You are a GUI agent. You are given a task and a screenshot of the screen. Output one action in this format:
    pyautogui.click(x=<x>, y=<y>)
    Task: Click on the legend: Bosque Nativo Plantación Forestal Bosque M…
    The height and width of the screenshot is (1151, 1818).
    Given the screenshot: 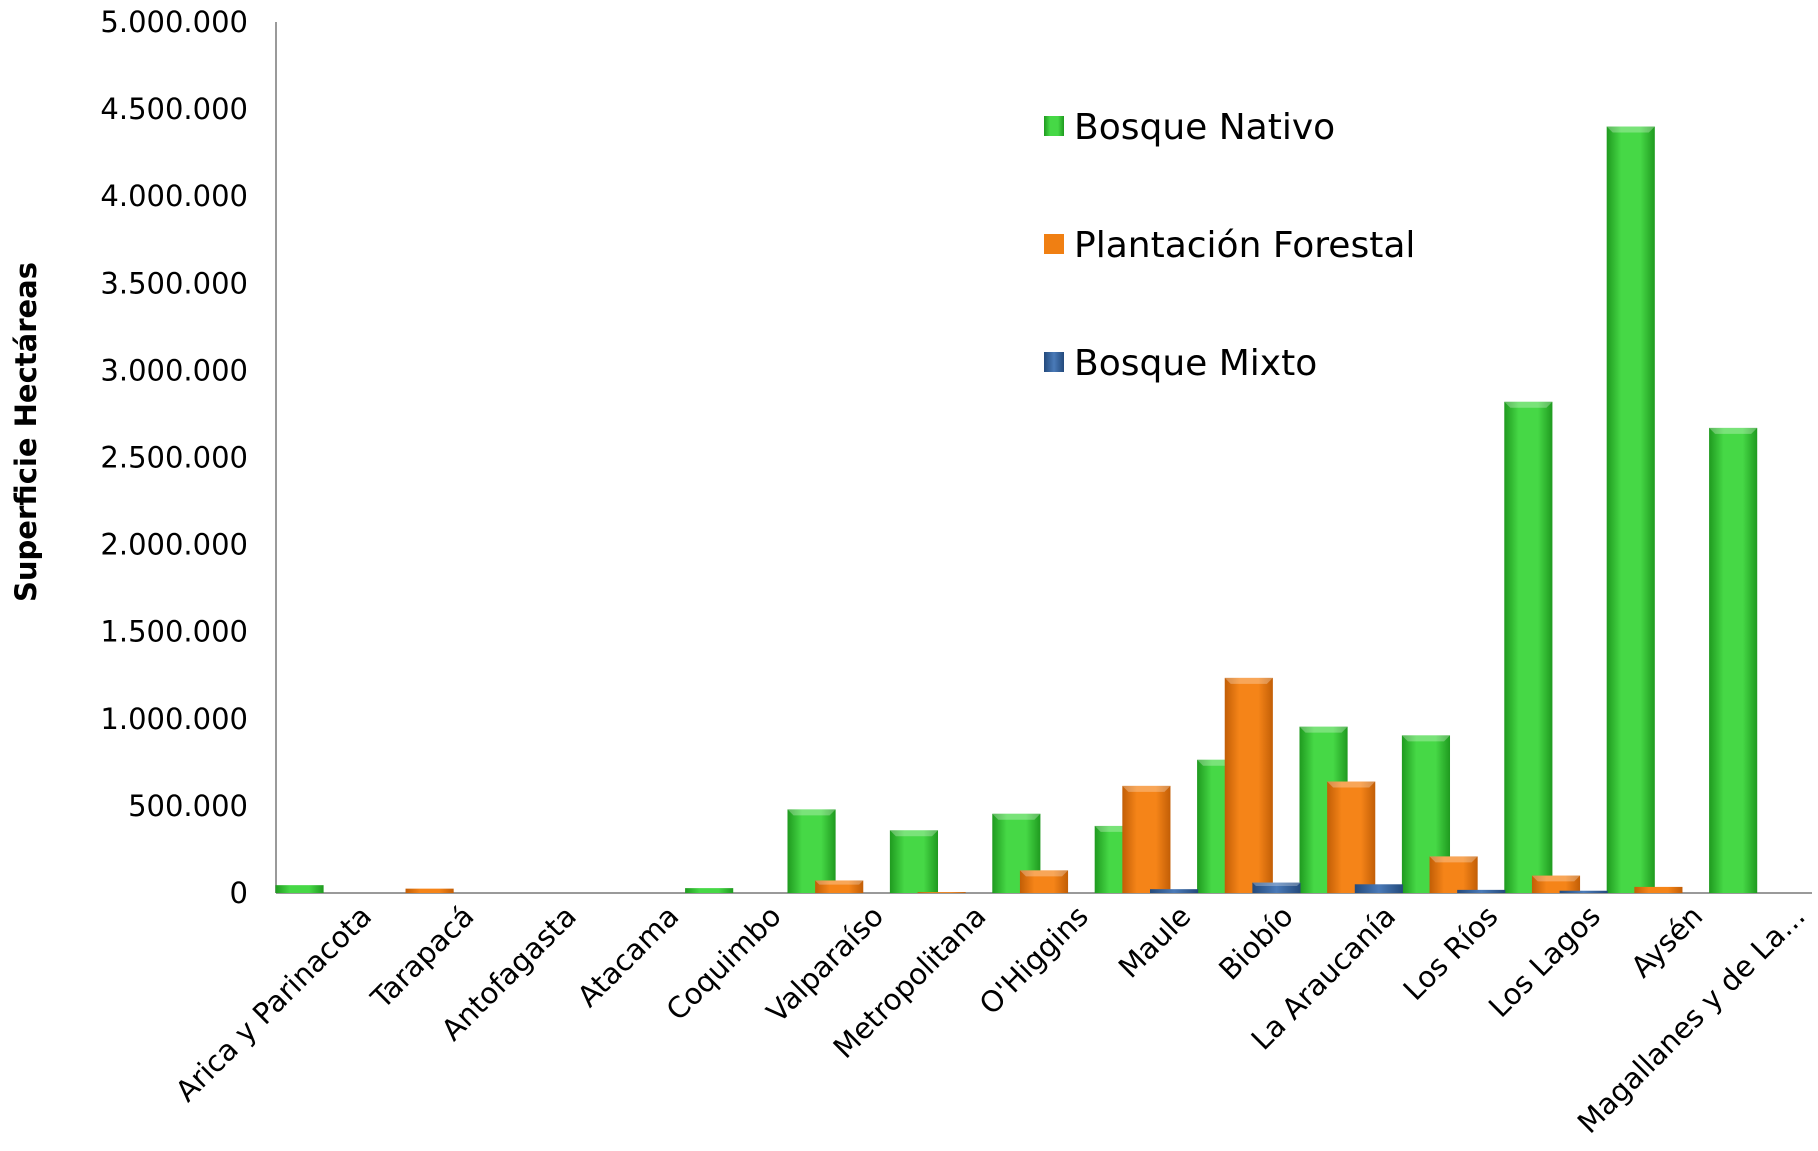 What is the action you would take?
    pyautogui.click(x=1229, y=245)
    